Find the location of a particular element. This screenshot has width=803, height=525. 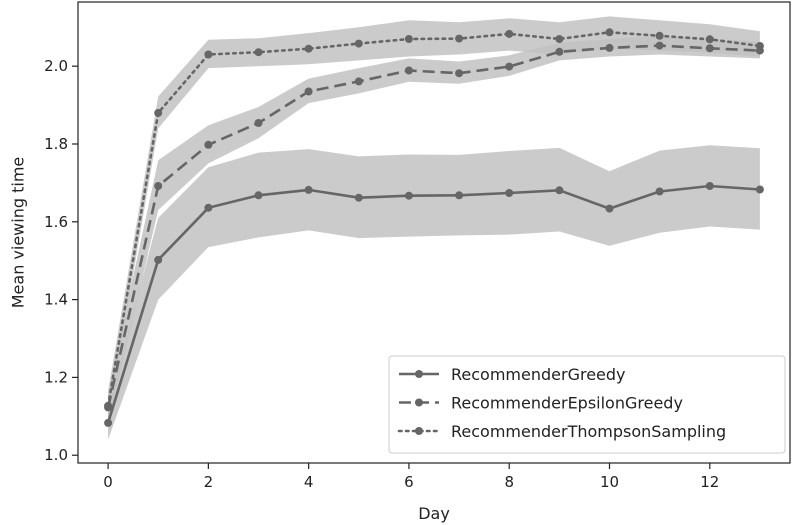

legend-box is located at coordinates (587, 404).